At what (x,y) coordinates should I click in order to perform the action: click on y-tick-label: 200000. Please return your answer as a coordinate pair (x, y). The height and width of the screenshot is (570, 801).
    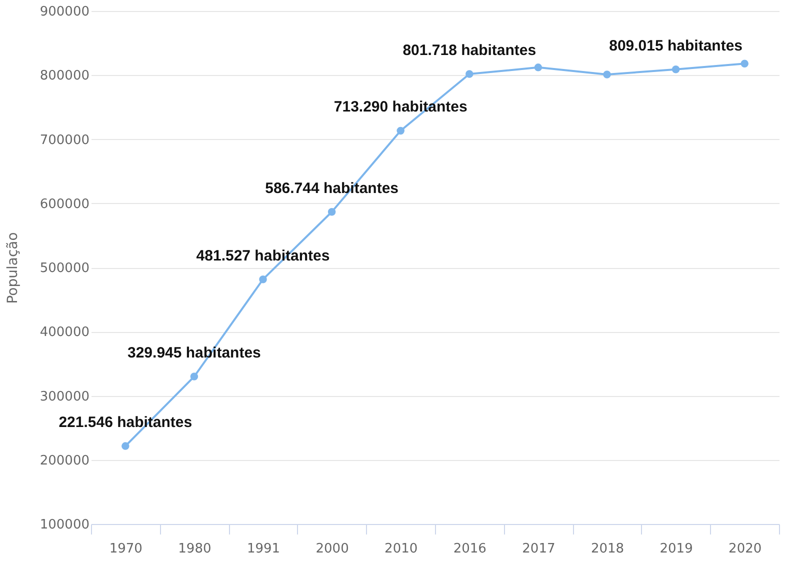
    Looking at the image, I should click on (65, 460).